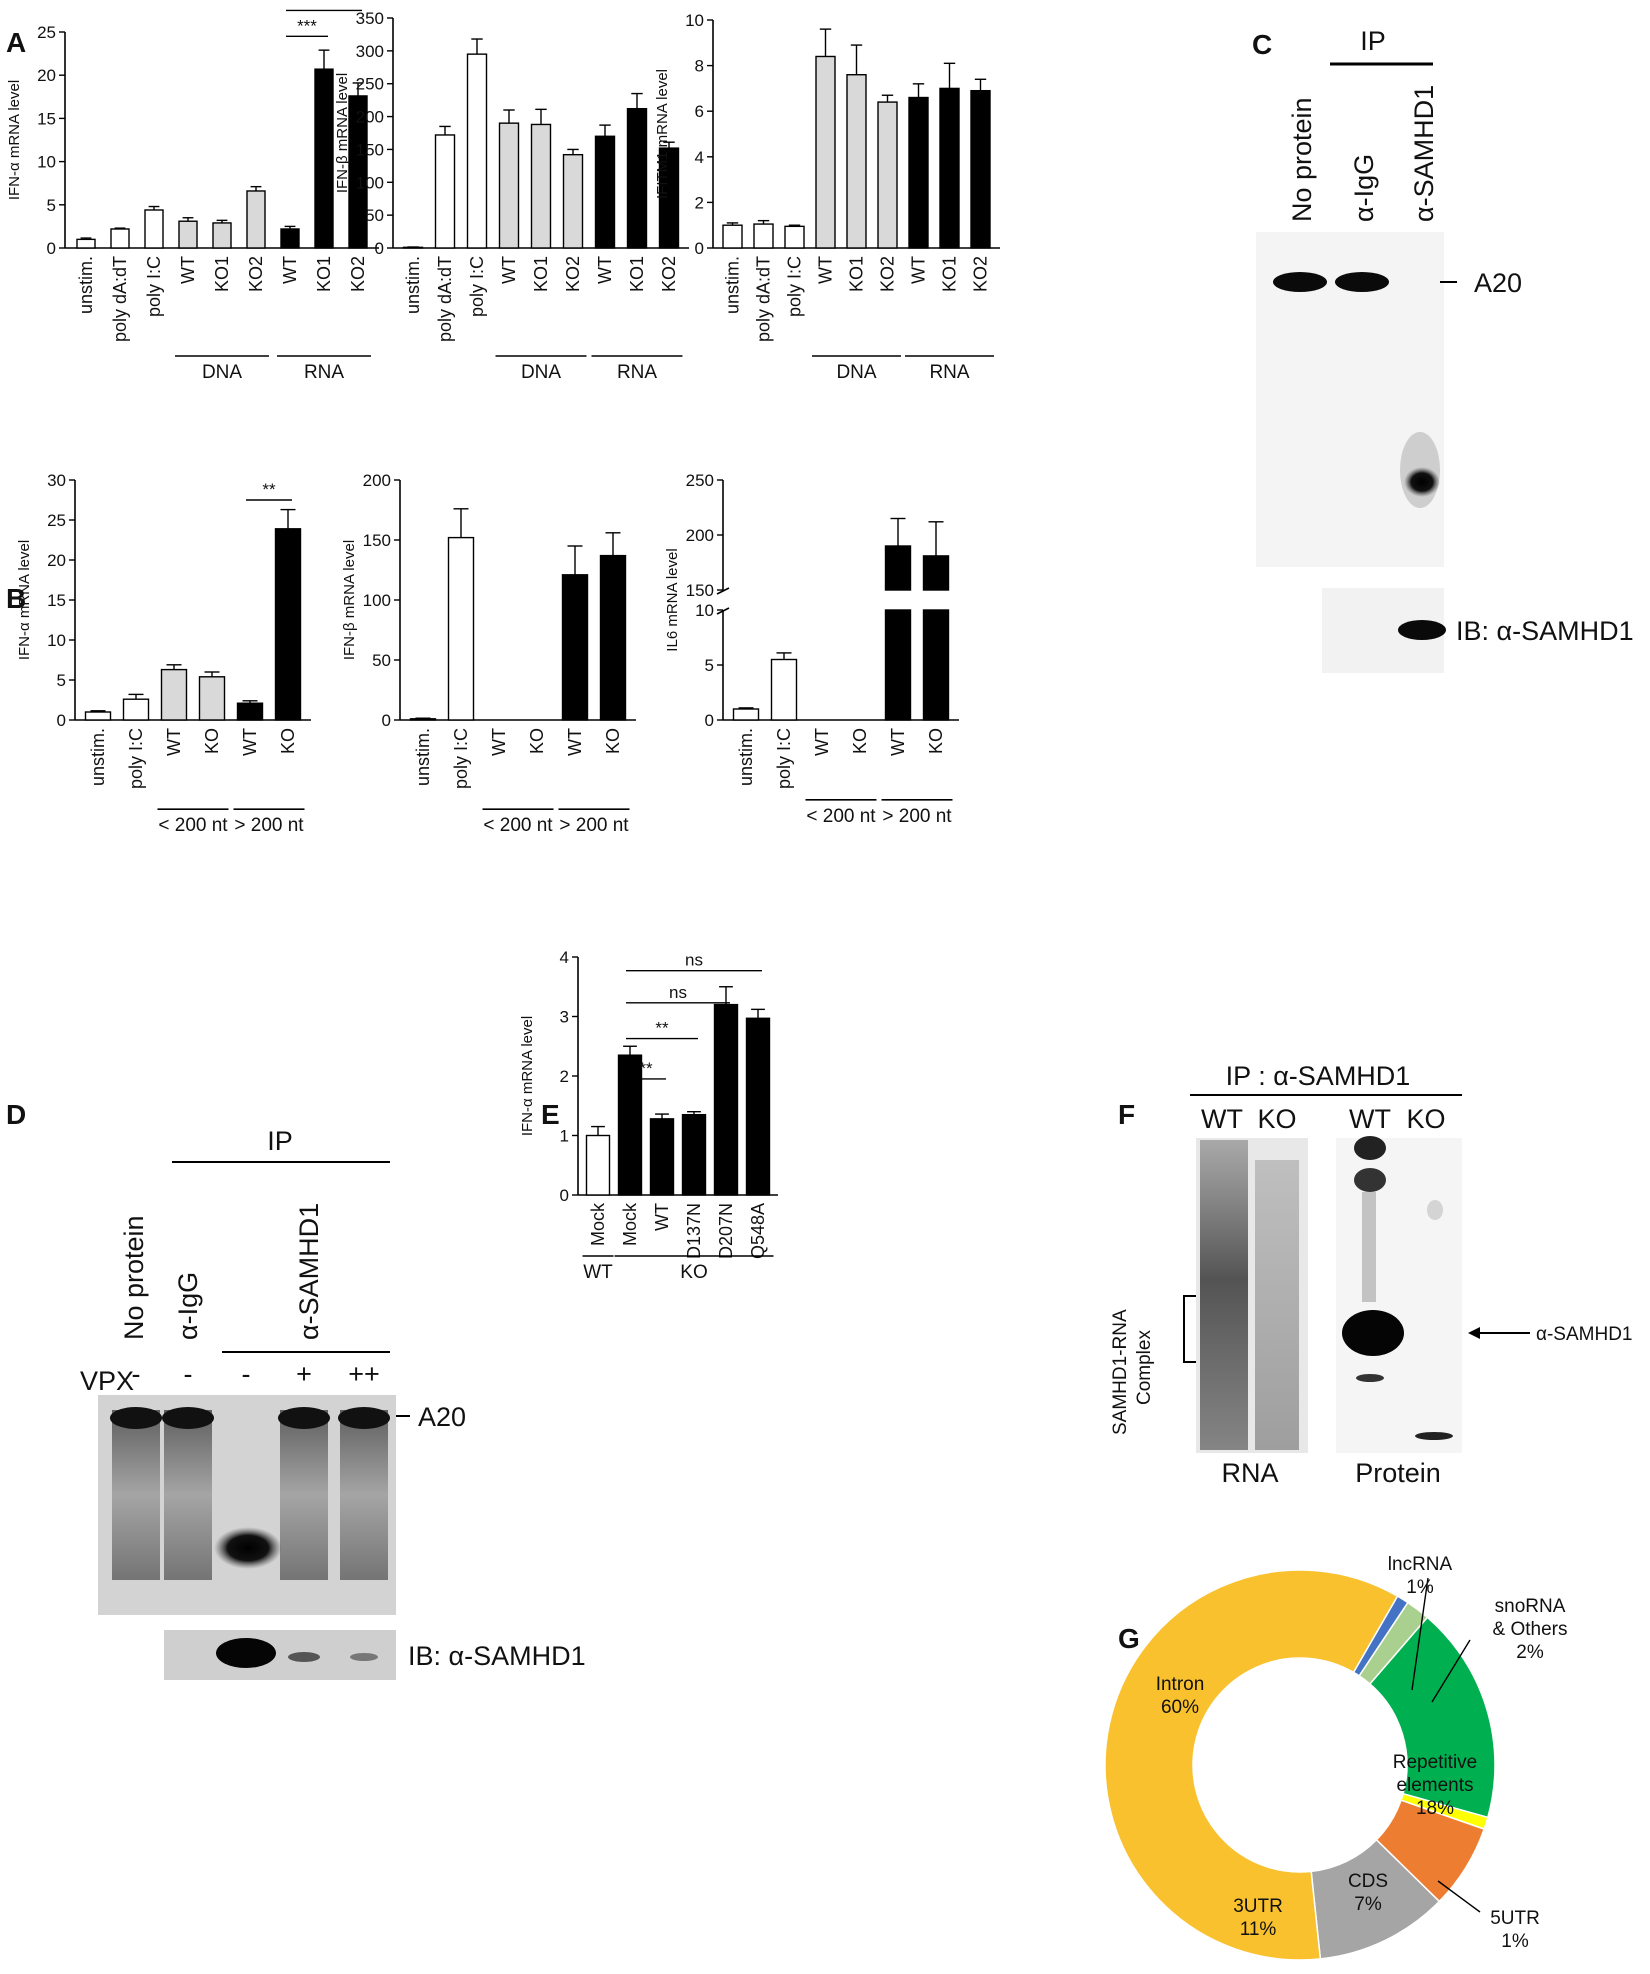 The image size is (1650, 1974). Describe the element at coordinates (136, 758) in the screenshot. I see `x-tick-label: poly I:C` at that location.